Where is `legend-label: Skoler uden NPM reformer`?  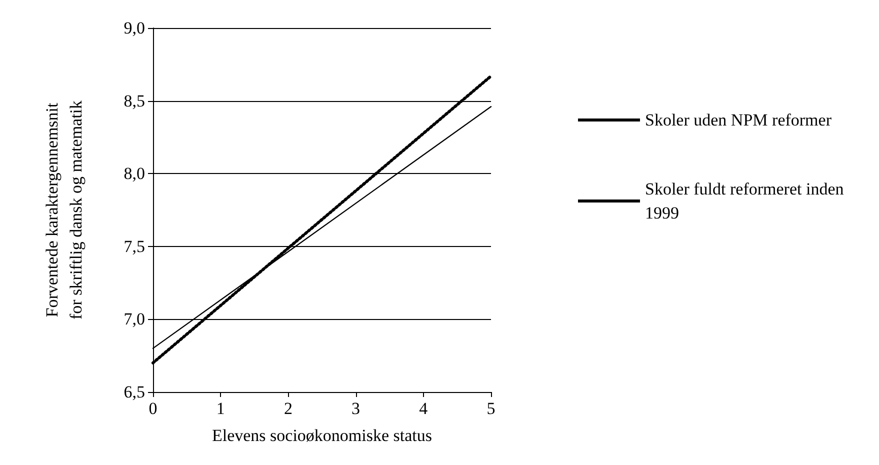
legend-label: Skoler uden NPM reformer is located at coordinates (738, 120).